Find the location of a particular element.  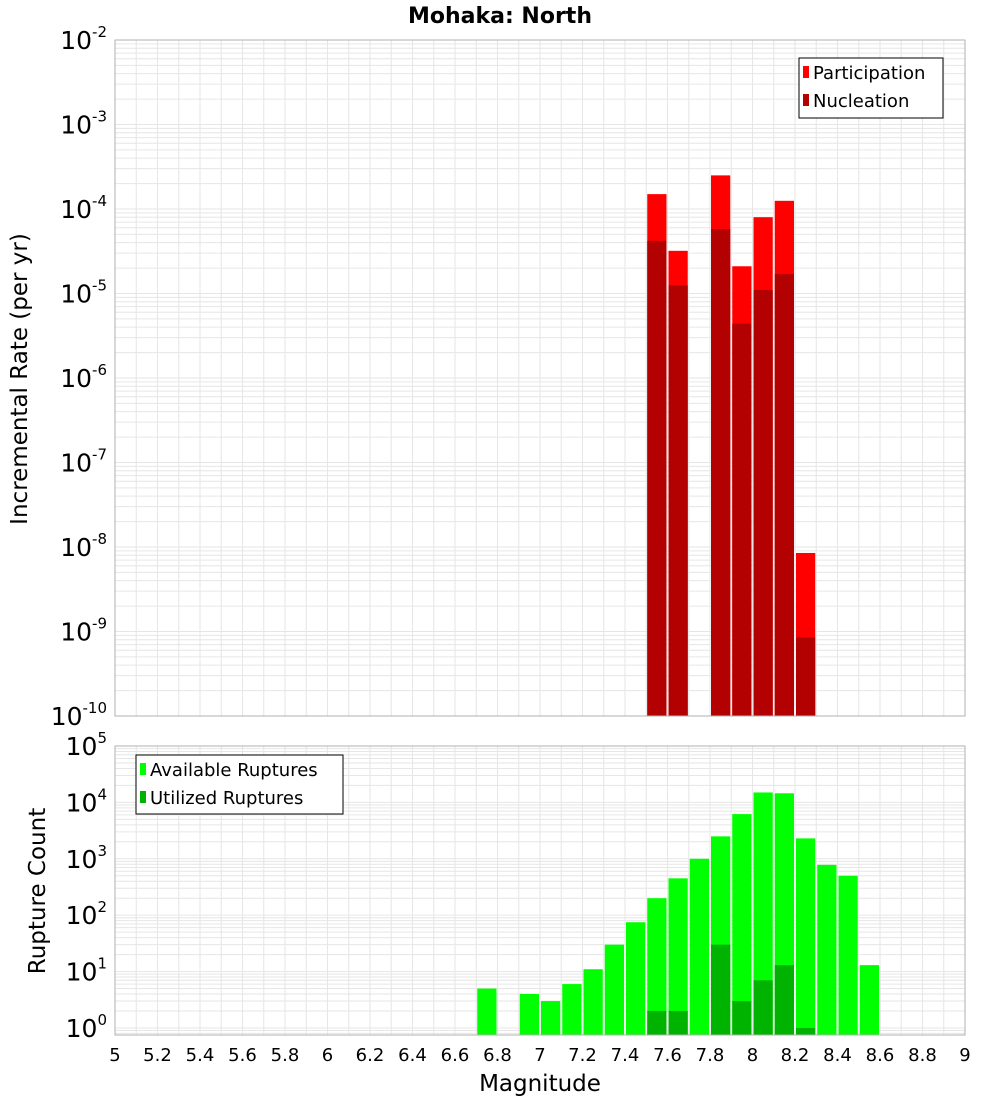

bottom-y-tick-label: 10⁴ is located at coordinates (86, 801).